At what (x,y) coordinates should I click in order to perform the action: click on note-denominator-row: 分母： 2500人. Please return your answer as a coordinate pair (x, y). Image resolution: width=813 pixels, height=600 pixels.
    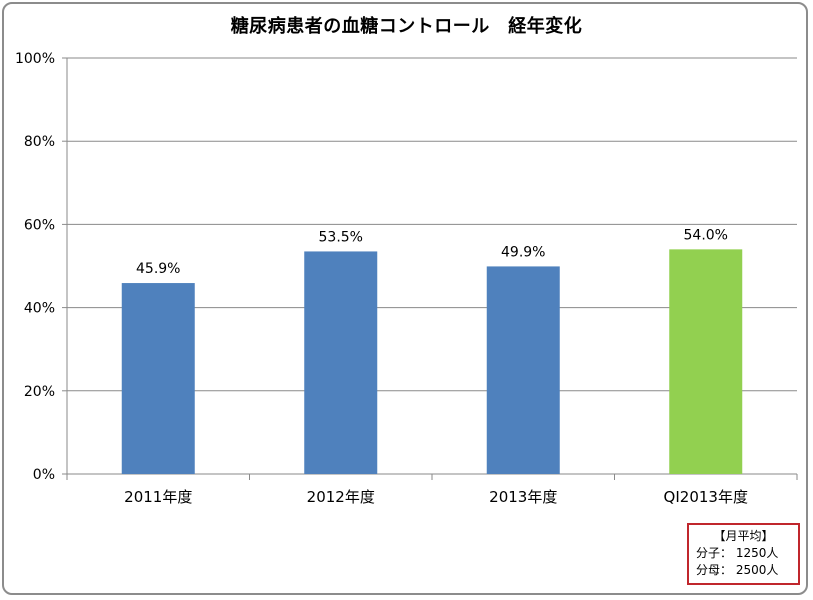
    Looking at the image, I should click on (743, 570).